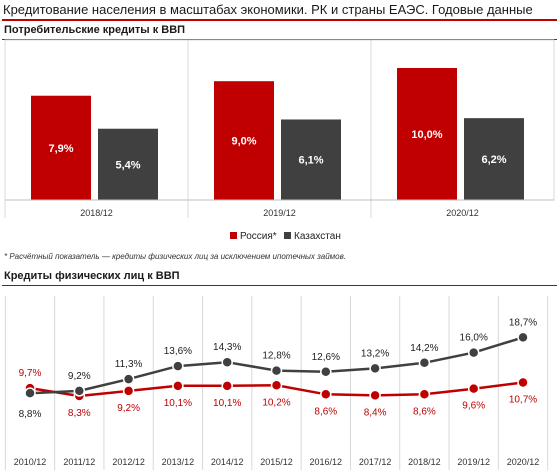 The width and height of the screenshot is (560, 470). What do you see at coordinates (523, 399) in the screenshot?
I see `data-label: 10,7%` at bounding box center [523, 399].